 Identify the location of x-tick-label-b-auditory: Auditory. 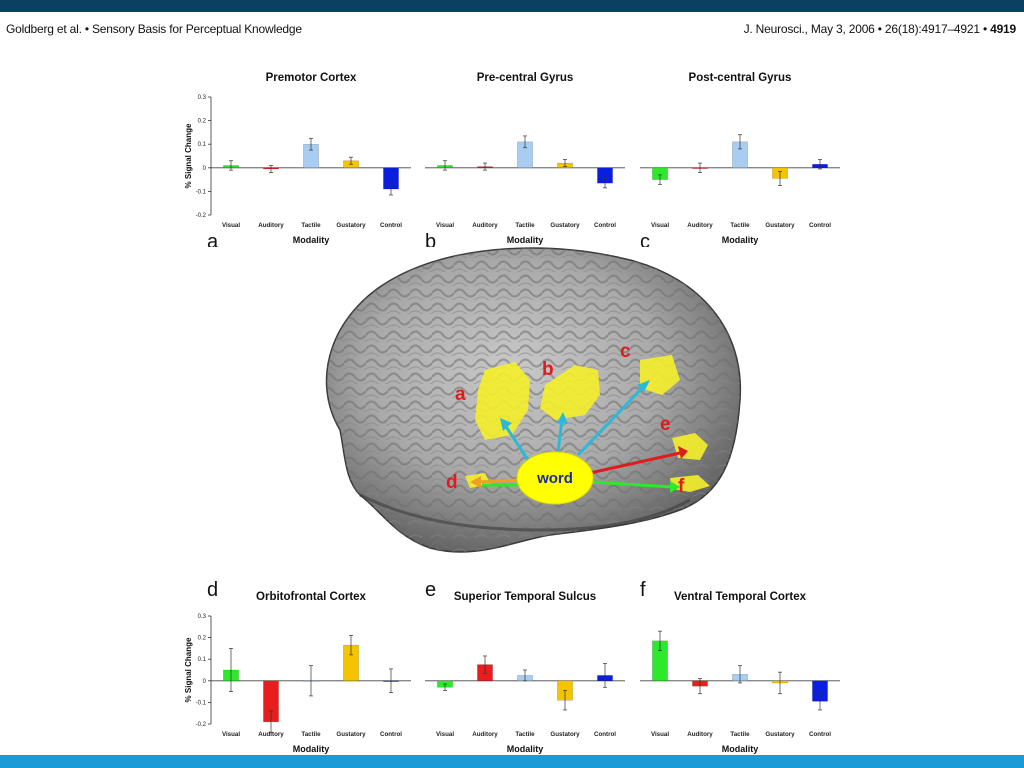
(485, 225).